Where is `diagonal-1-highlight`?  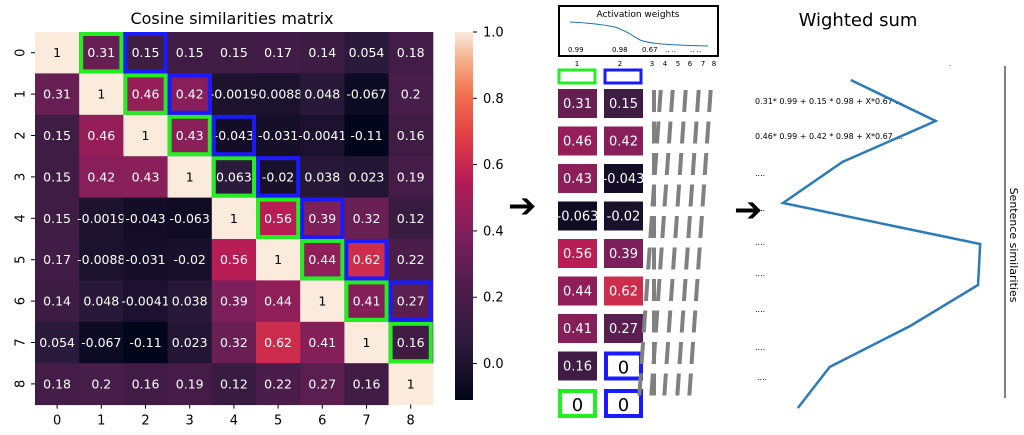 diagonal-1-highlight is located at coordinates (366, 301).